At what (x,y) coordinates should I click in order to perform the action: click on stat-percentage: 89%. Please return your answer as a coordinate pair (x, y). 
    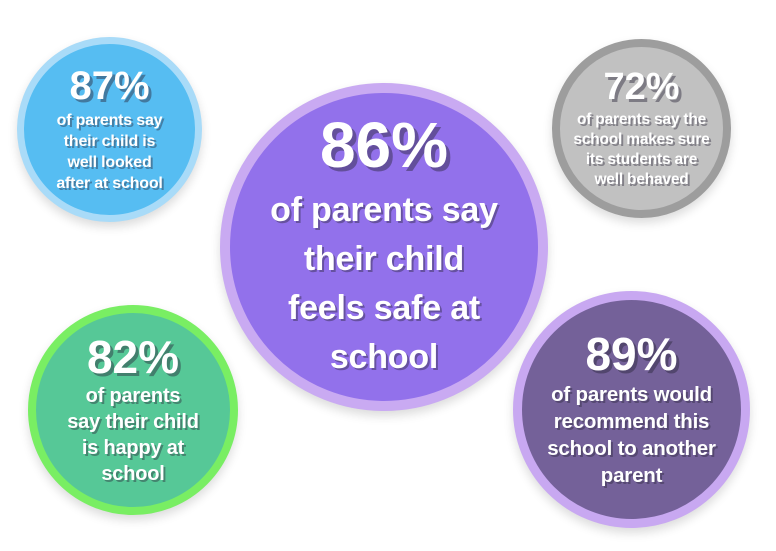
    Looking at the image, I should click on (631, 353).